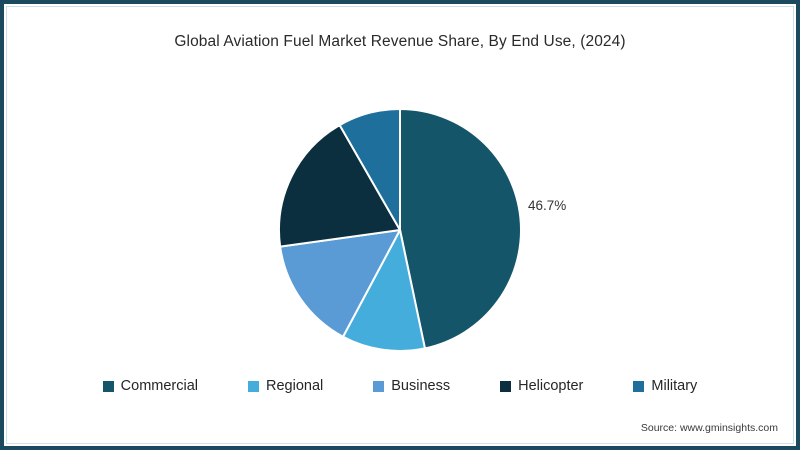 The image size is (800, 450). What do you see at coordinates (674, 386) in the screenshot?
I see `legend-item-label: Military` at bounding box center [674, 386].